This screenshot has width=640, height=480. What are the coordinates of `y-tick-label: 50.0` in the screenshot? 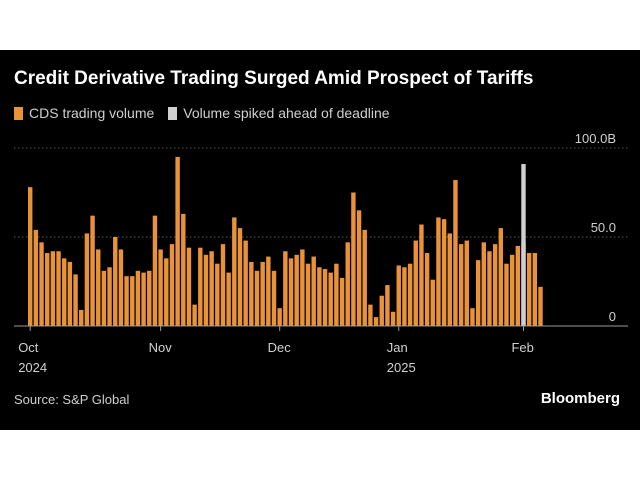 It's located at (603, 227).